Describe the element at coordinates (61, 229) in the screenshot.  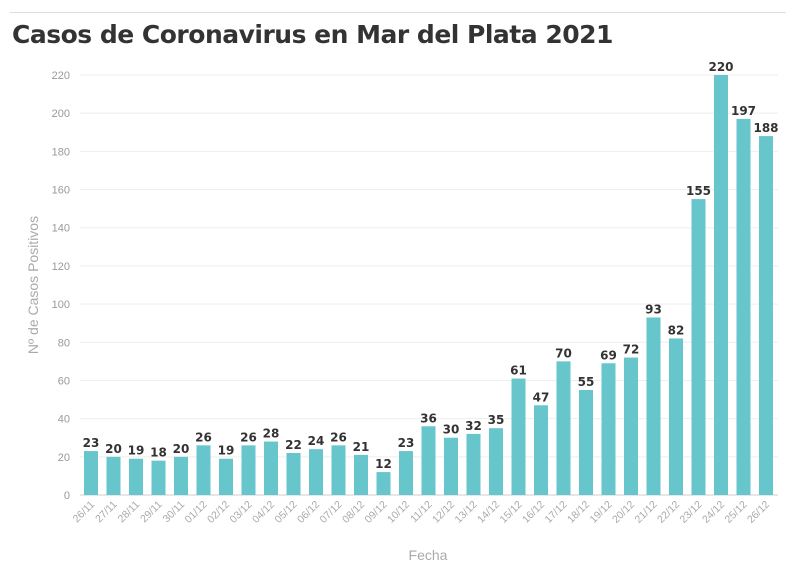
I see `y-tick-label: 140` at that location.